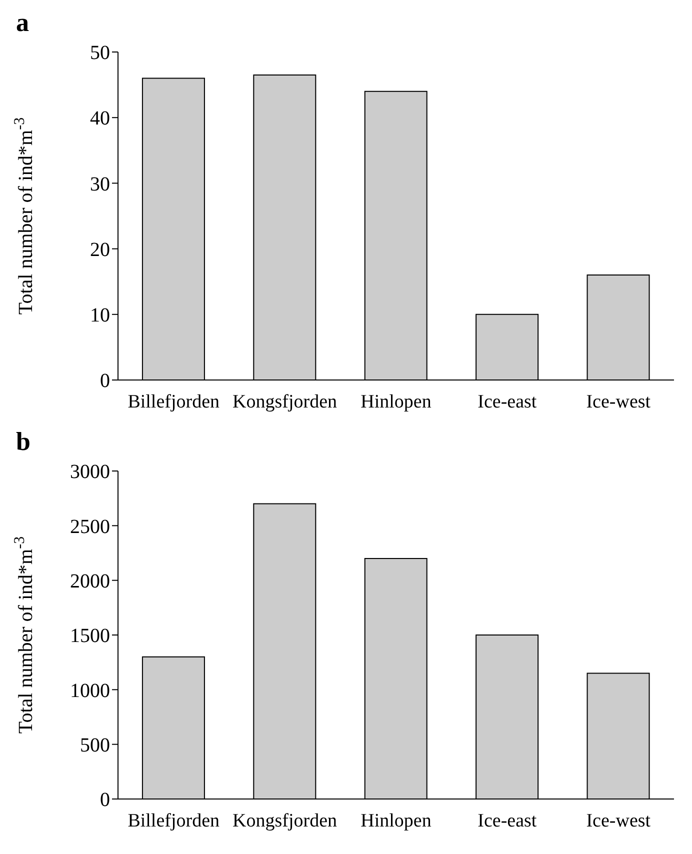  What do you see at coordinates (100, 184) in the screenshot?
I see `y-tick-label: 30` at bounding box center [100, 184].